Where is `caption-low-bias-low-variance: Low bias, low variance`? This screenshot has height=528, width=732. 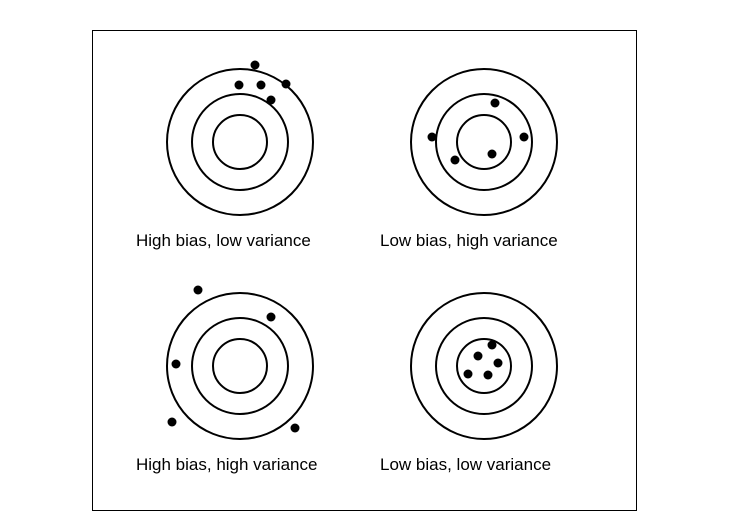 caption-low-bias-low-variance: Low bias, low variance is located at coordinates (466, 464).